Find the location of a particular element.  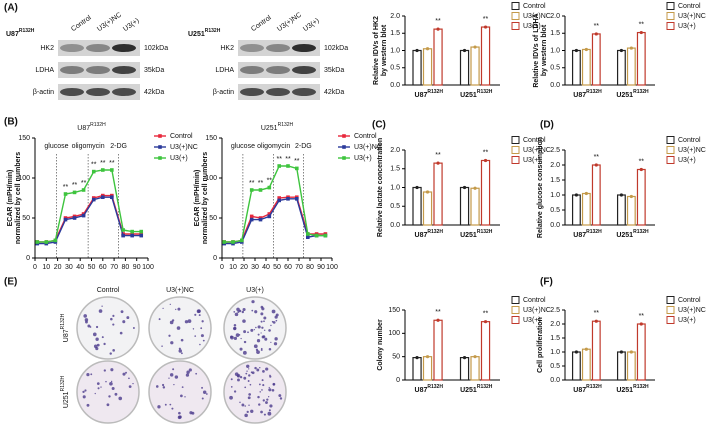

protein-label: HK2 is located at coordinates (47, 48).